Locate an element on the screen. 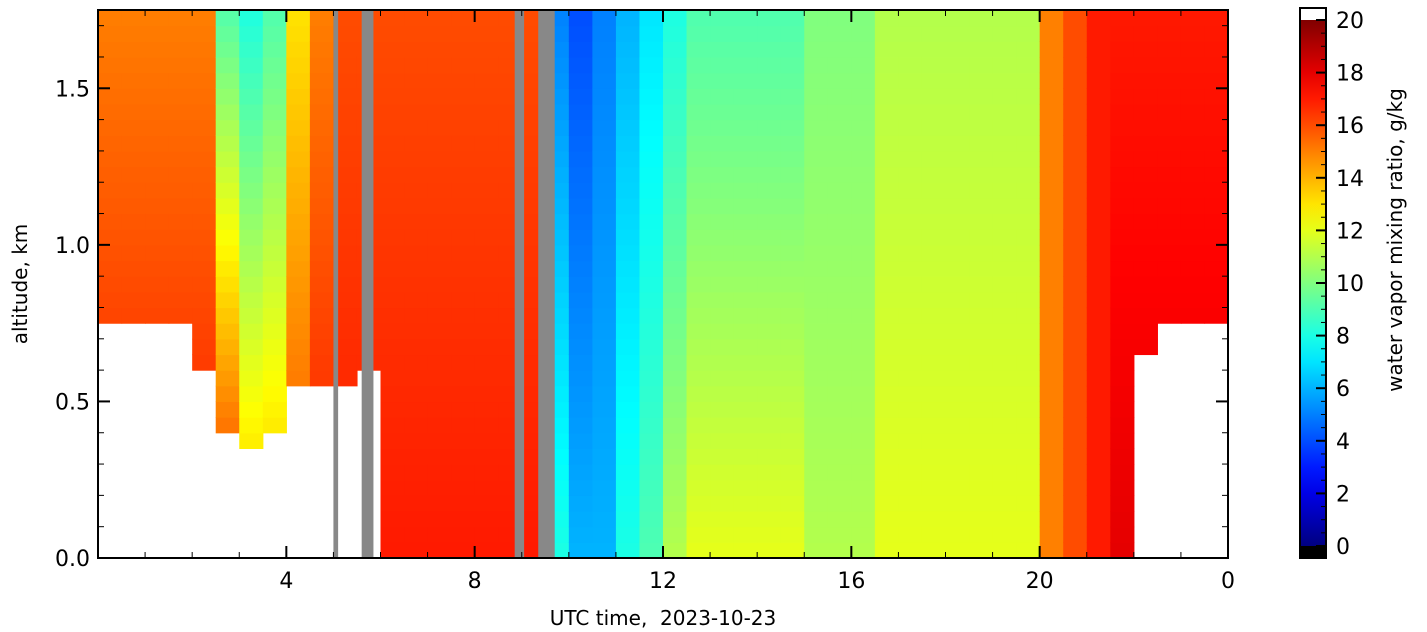 The image size is (1427, 632). colorbar: 0 2 4 6 8 10 12 14 16 18 20 is located at coordinates (1331, 283).